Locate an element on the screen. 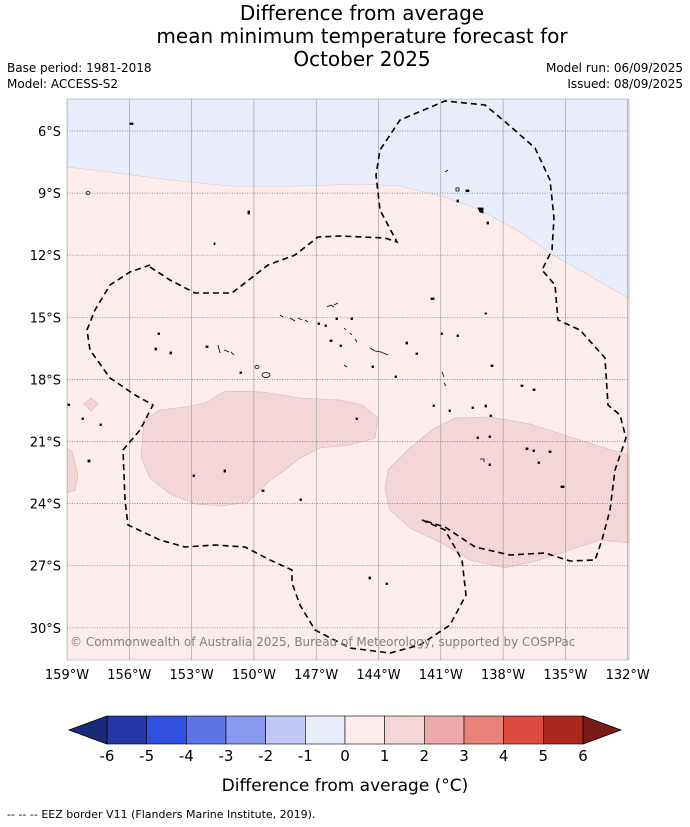 This screenshot has height=827, width=690. longitude-label: 147°W is located at coordinates (316, 675).